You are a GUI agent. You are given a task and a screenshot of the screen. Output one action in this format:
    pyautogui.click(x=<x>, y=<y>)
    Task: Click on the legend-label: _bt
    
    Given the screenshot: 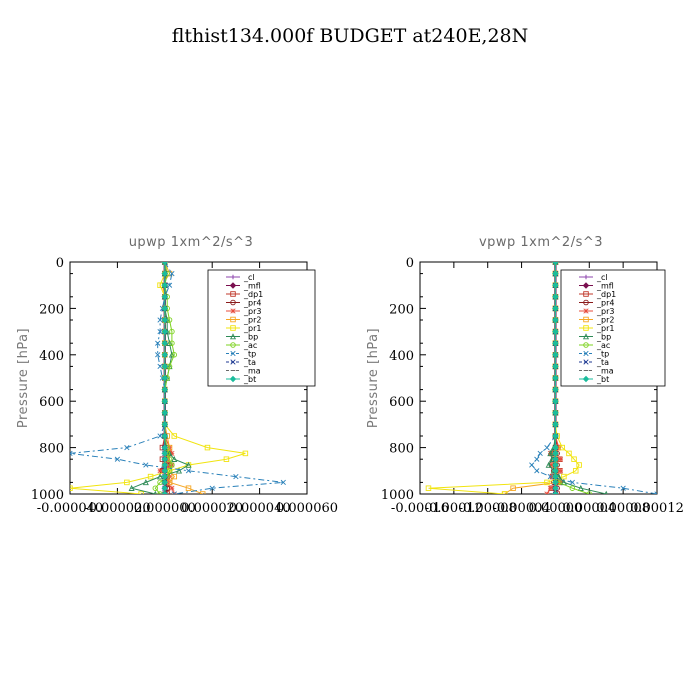 What is the action you would take?
    pyautogui.click(x=249, y=379)
    